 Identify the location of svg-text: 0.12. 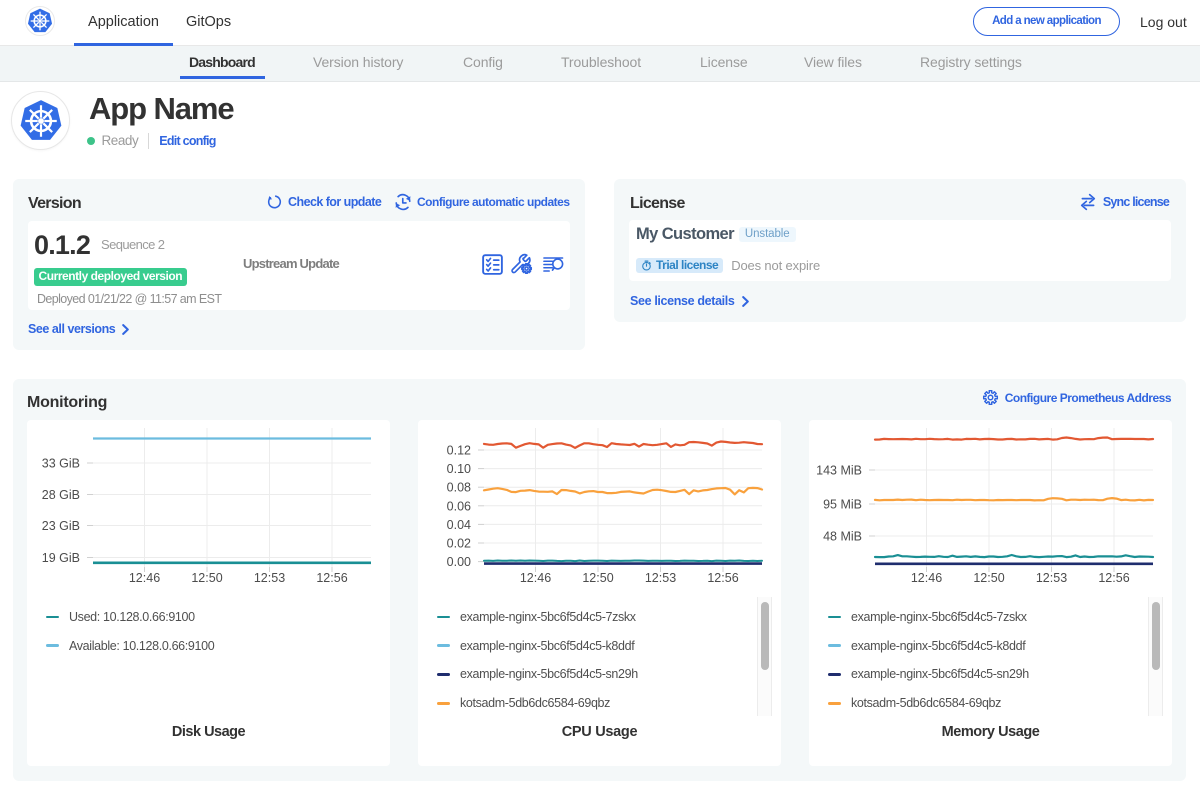
(459, 451).